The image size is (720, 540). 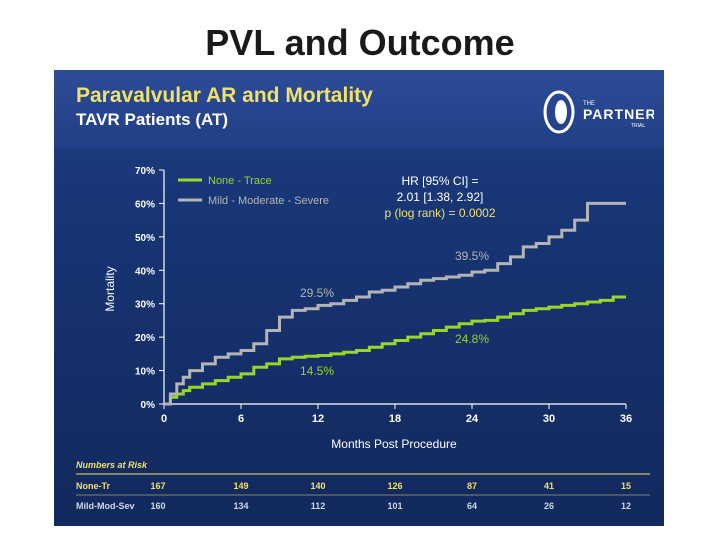 What do you see at coordinates (439, 213) in the screenshot?
I see `p-value: p (log rank) = 0.0002` at bounding box center [439, 213].